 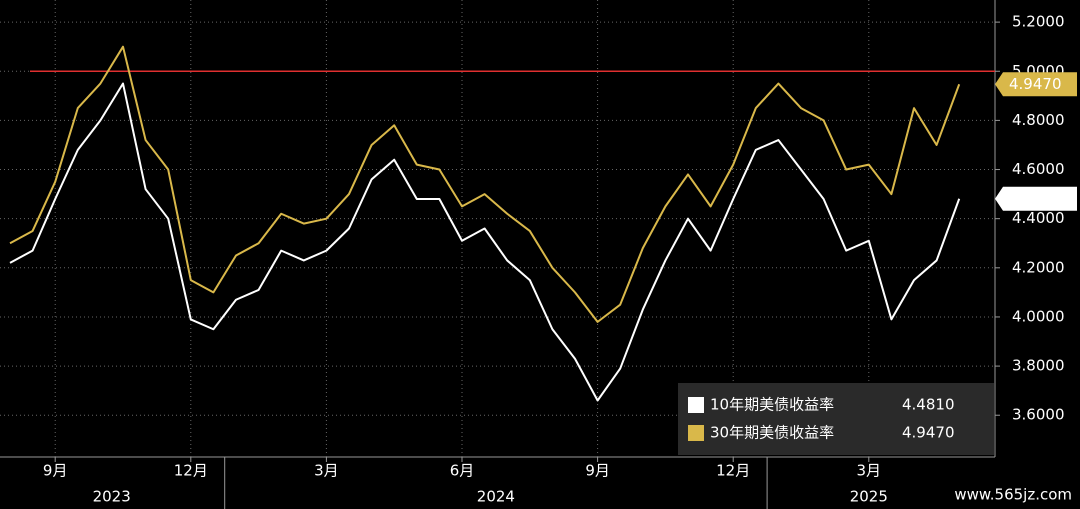 What do you see at coordinates (496, 497) in the screenshot?
I see `year-label: 2024` at bounding box center [496, 497].